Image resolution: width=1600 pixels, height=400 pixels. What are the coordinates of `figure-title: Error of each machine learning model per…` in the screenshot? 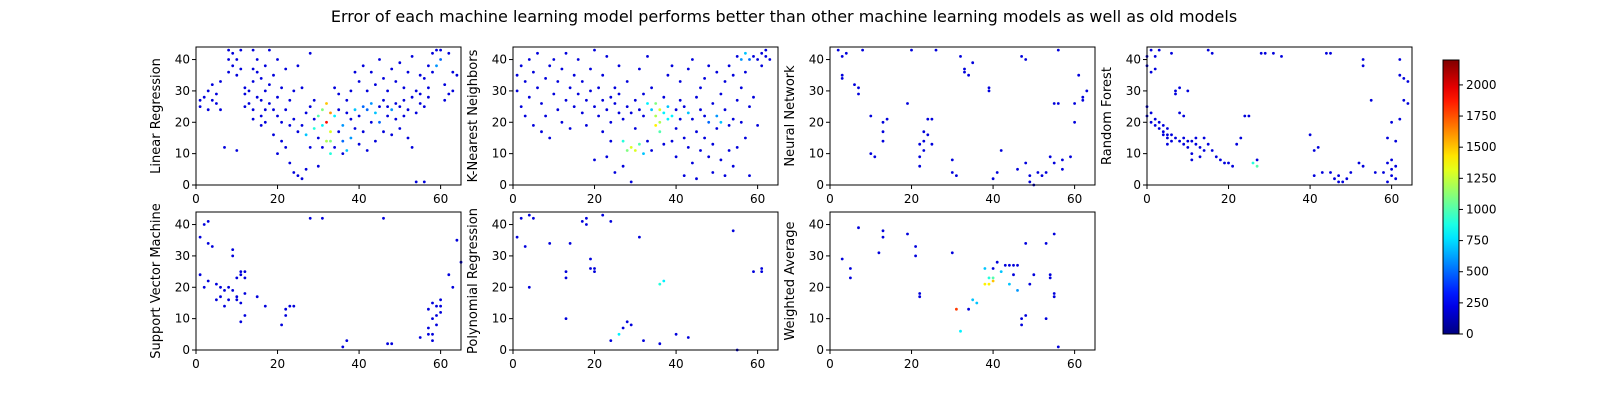 It's located at (784, 16).